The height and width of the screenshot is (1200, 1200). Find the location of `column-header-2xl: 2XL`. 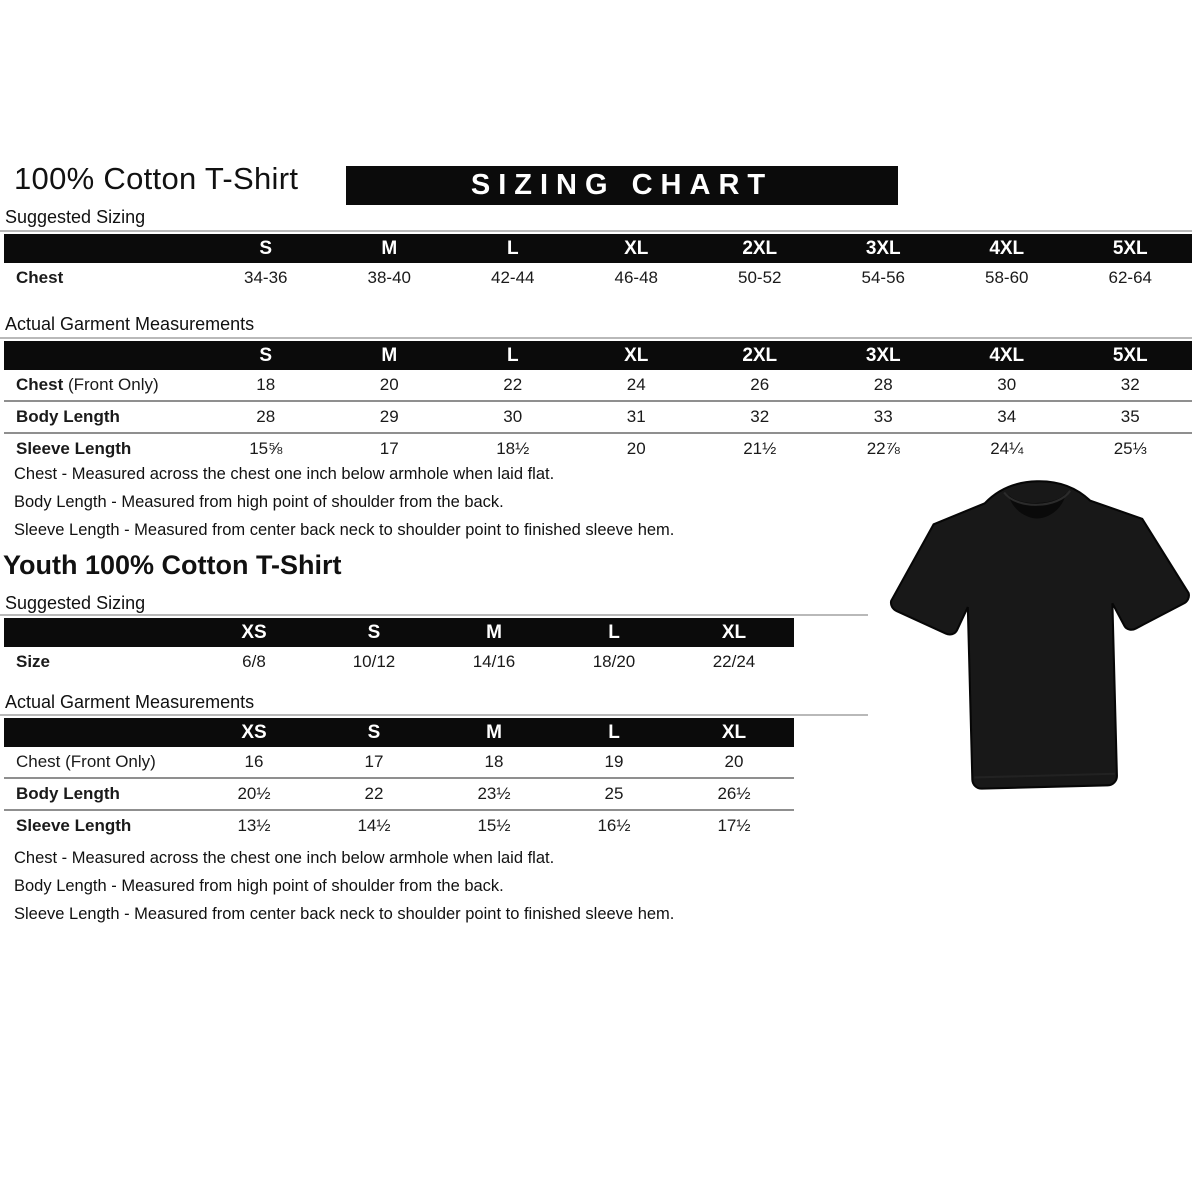

column-header-2xl: 2XL is located at coordinates (760, 355).